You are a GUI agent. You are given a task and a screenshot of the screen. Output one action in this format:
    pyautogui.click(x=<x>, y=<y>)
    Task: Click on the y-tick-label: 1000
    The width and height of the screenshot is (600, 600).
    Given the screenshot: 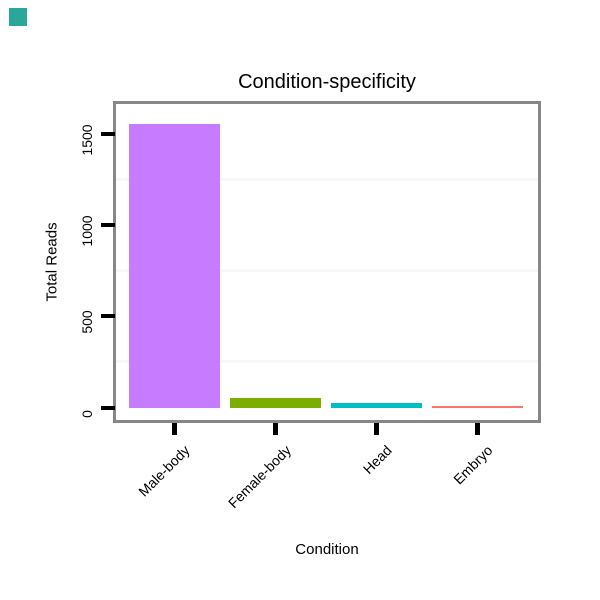 What is the action you would take?
    pyautogui.click(x=87, y=231)
    